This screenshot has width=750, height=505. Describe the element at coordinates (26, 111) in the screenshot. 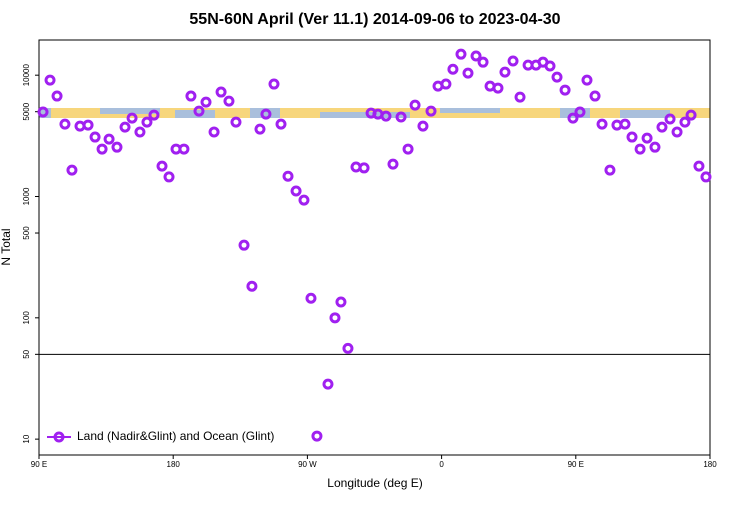

I see `y-tick-label: 5000` at that location.